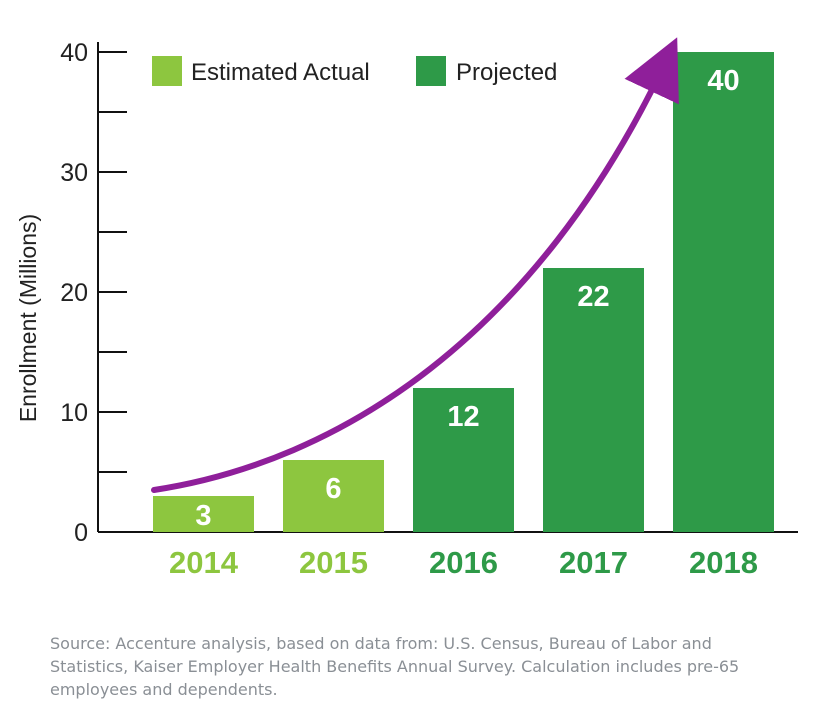  What do you see at coordinates (74, 173) in the screenshot?
I see `y-tick-label: 30` at bounding box center [74, 173].